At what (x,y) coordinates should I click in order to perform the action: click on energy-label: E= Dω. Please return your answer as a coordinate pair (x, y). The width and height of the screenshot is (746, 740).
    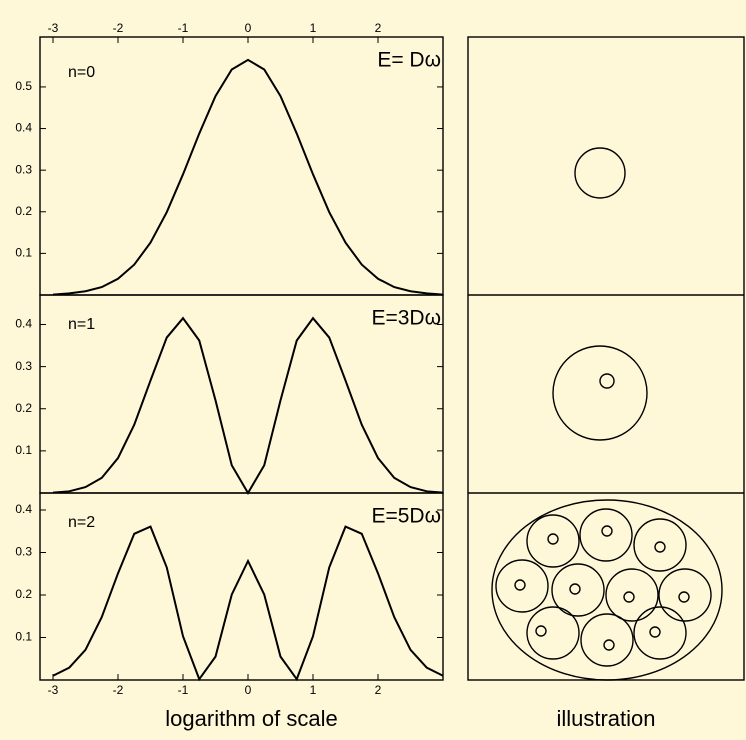
    Looking at the image, I should click on (409, 60).